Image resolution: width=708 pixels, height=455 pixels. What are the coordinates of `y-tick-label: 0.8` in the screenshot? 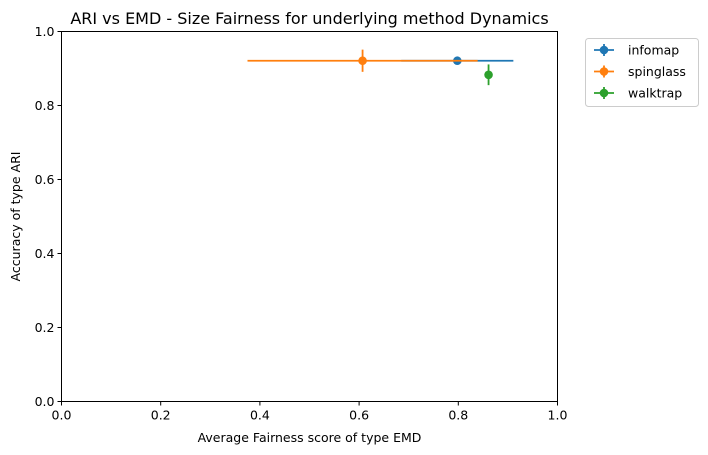 It's located at (45, 105).